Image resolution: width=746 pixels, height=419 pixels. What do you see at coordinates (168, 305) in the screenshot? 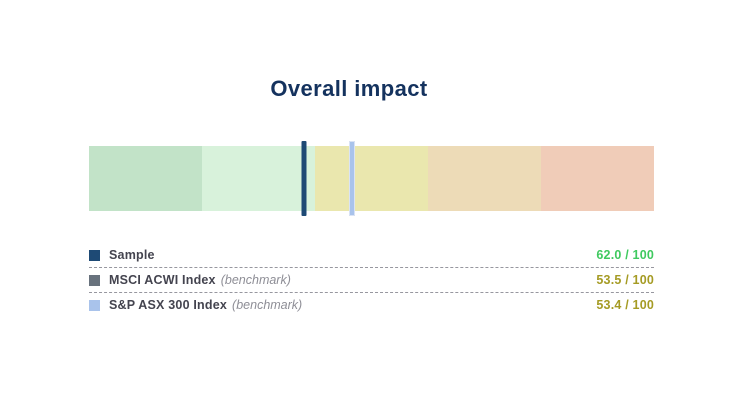
I see `legend-label-sp-asx-300: S&P ASX 300 Index` at bounding box center [168, 305].